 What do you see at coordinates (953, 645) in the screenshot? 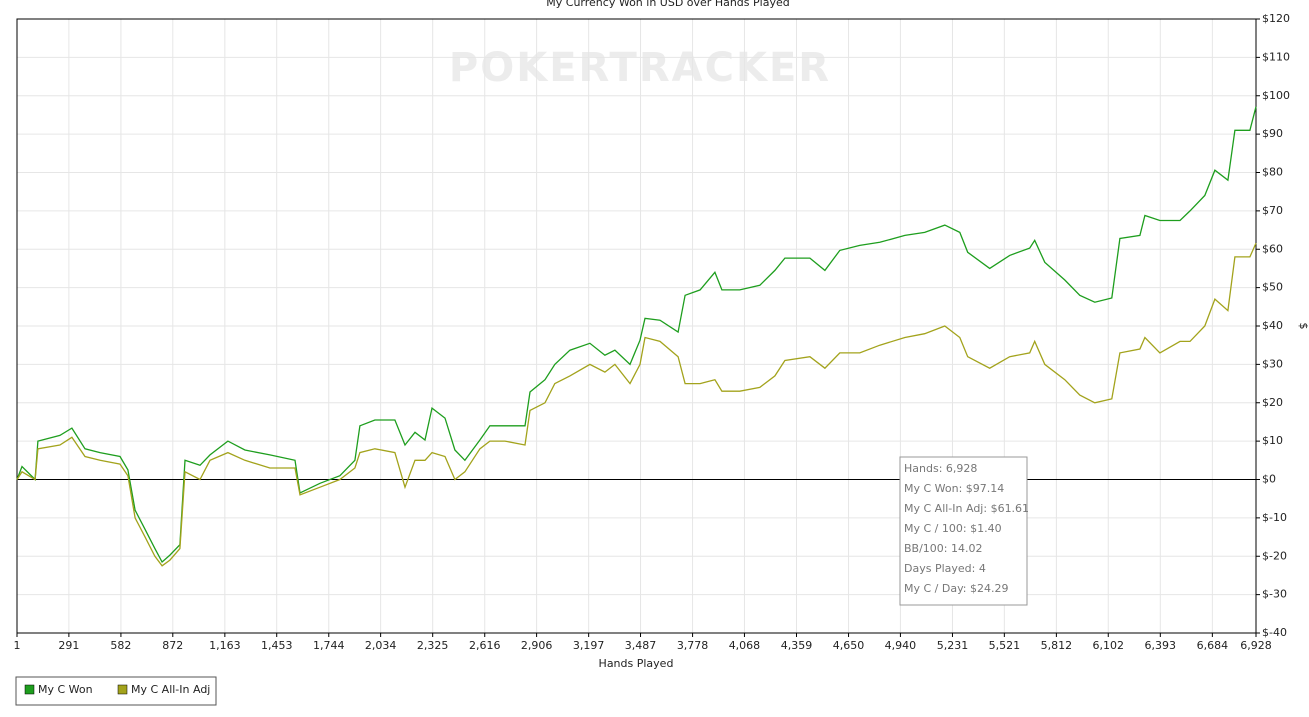
I see `x-tick-label: 5,231` at bounding box center [953, 645].